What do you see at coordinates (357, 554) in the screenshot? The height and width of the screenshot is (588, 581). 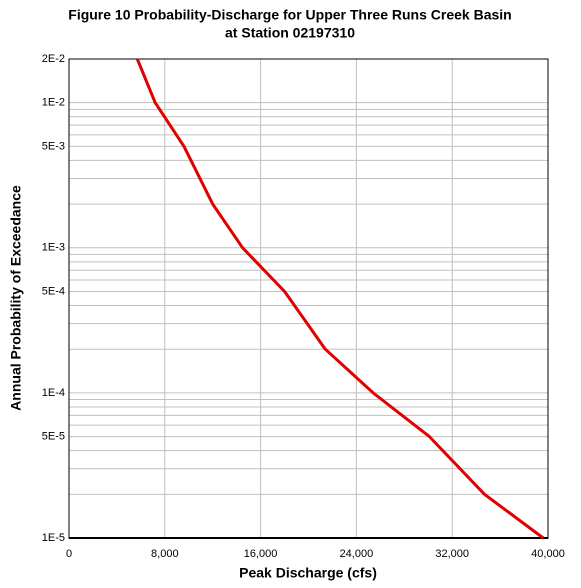 I see `x-tick-label: 24,000` at bounding box center [357, 554].